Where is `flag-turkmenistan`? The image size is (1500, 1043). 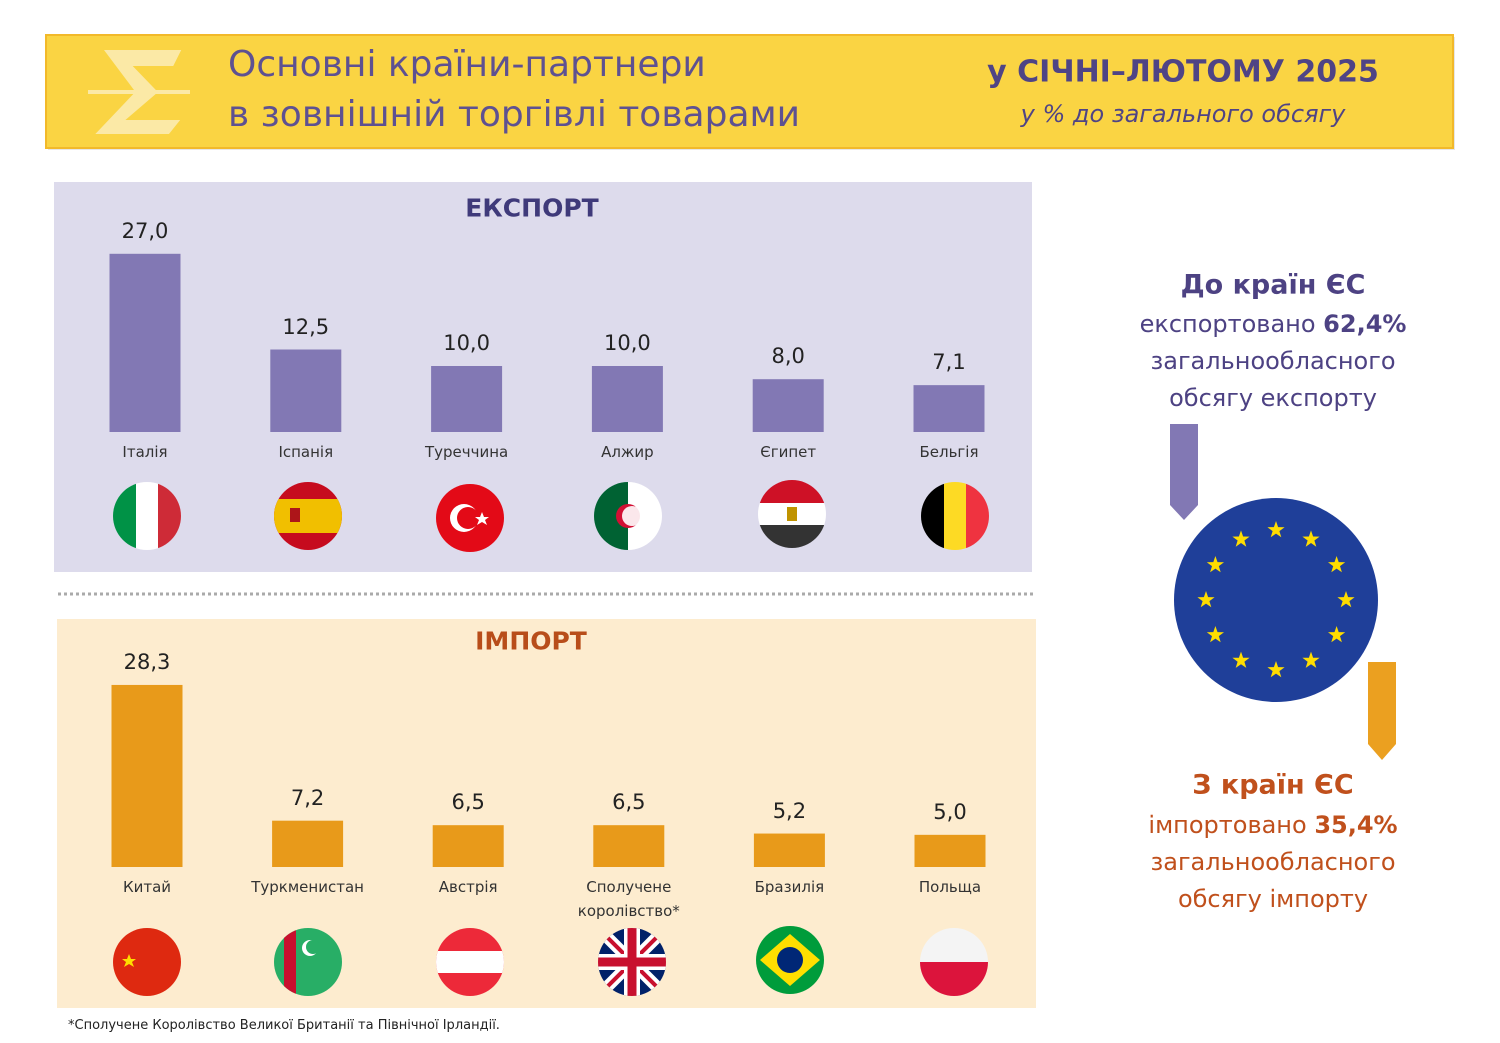 flag-turkmenistan is located at coordinates (308, 962).